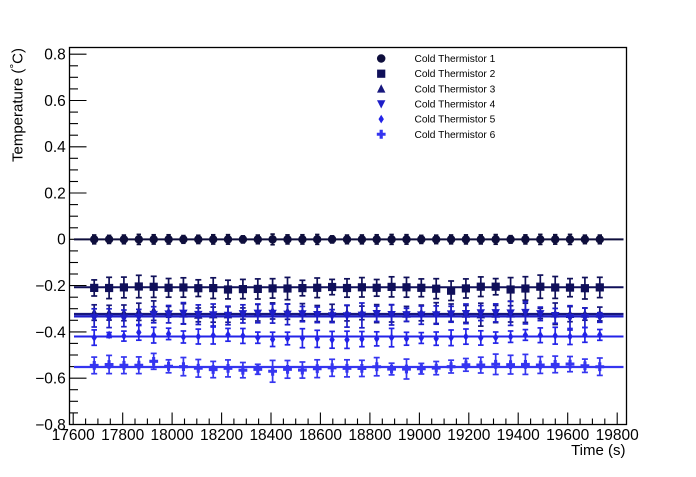 This screenshot has width=696, height=477. What do you see at coordinates (73, 435) in the screenshot?
I see `svg-text: 17600` at bounding box center [73, 435].